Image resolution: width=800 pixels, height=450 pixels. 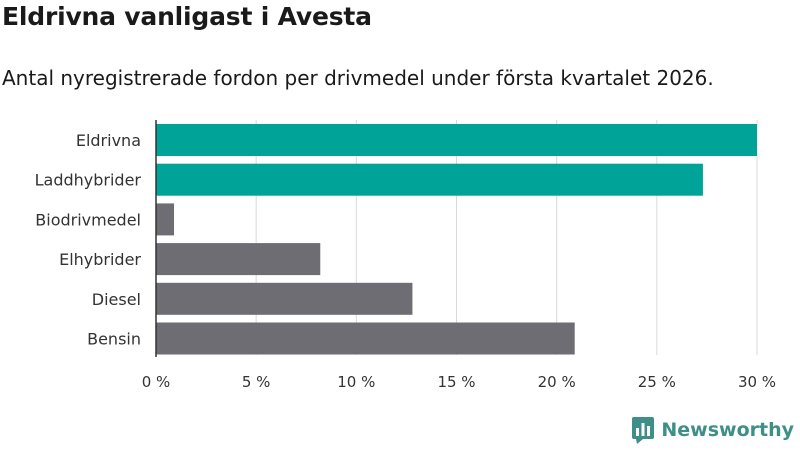 I want to click on x-tick-label: 10 %, so click(x=356, y=382).